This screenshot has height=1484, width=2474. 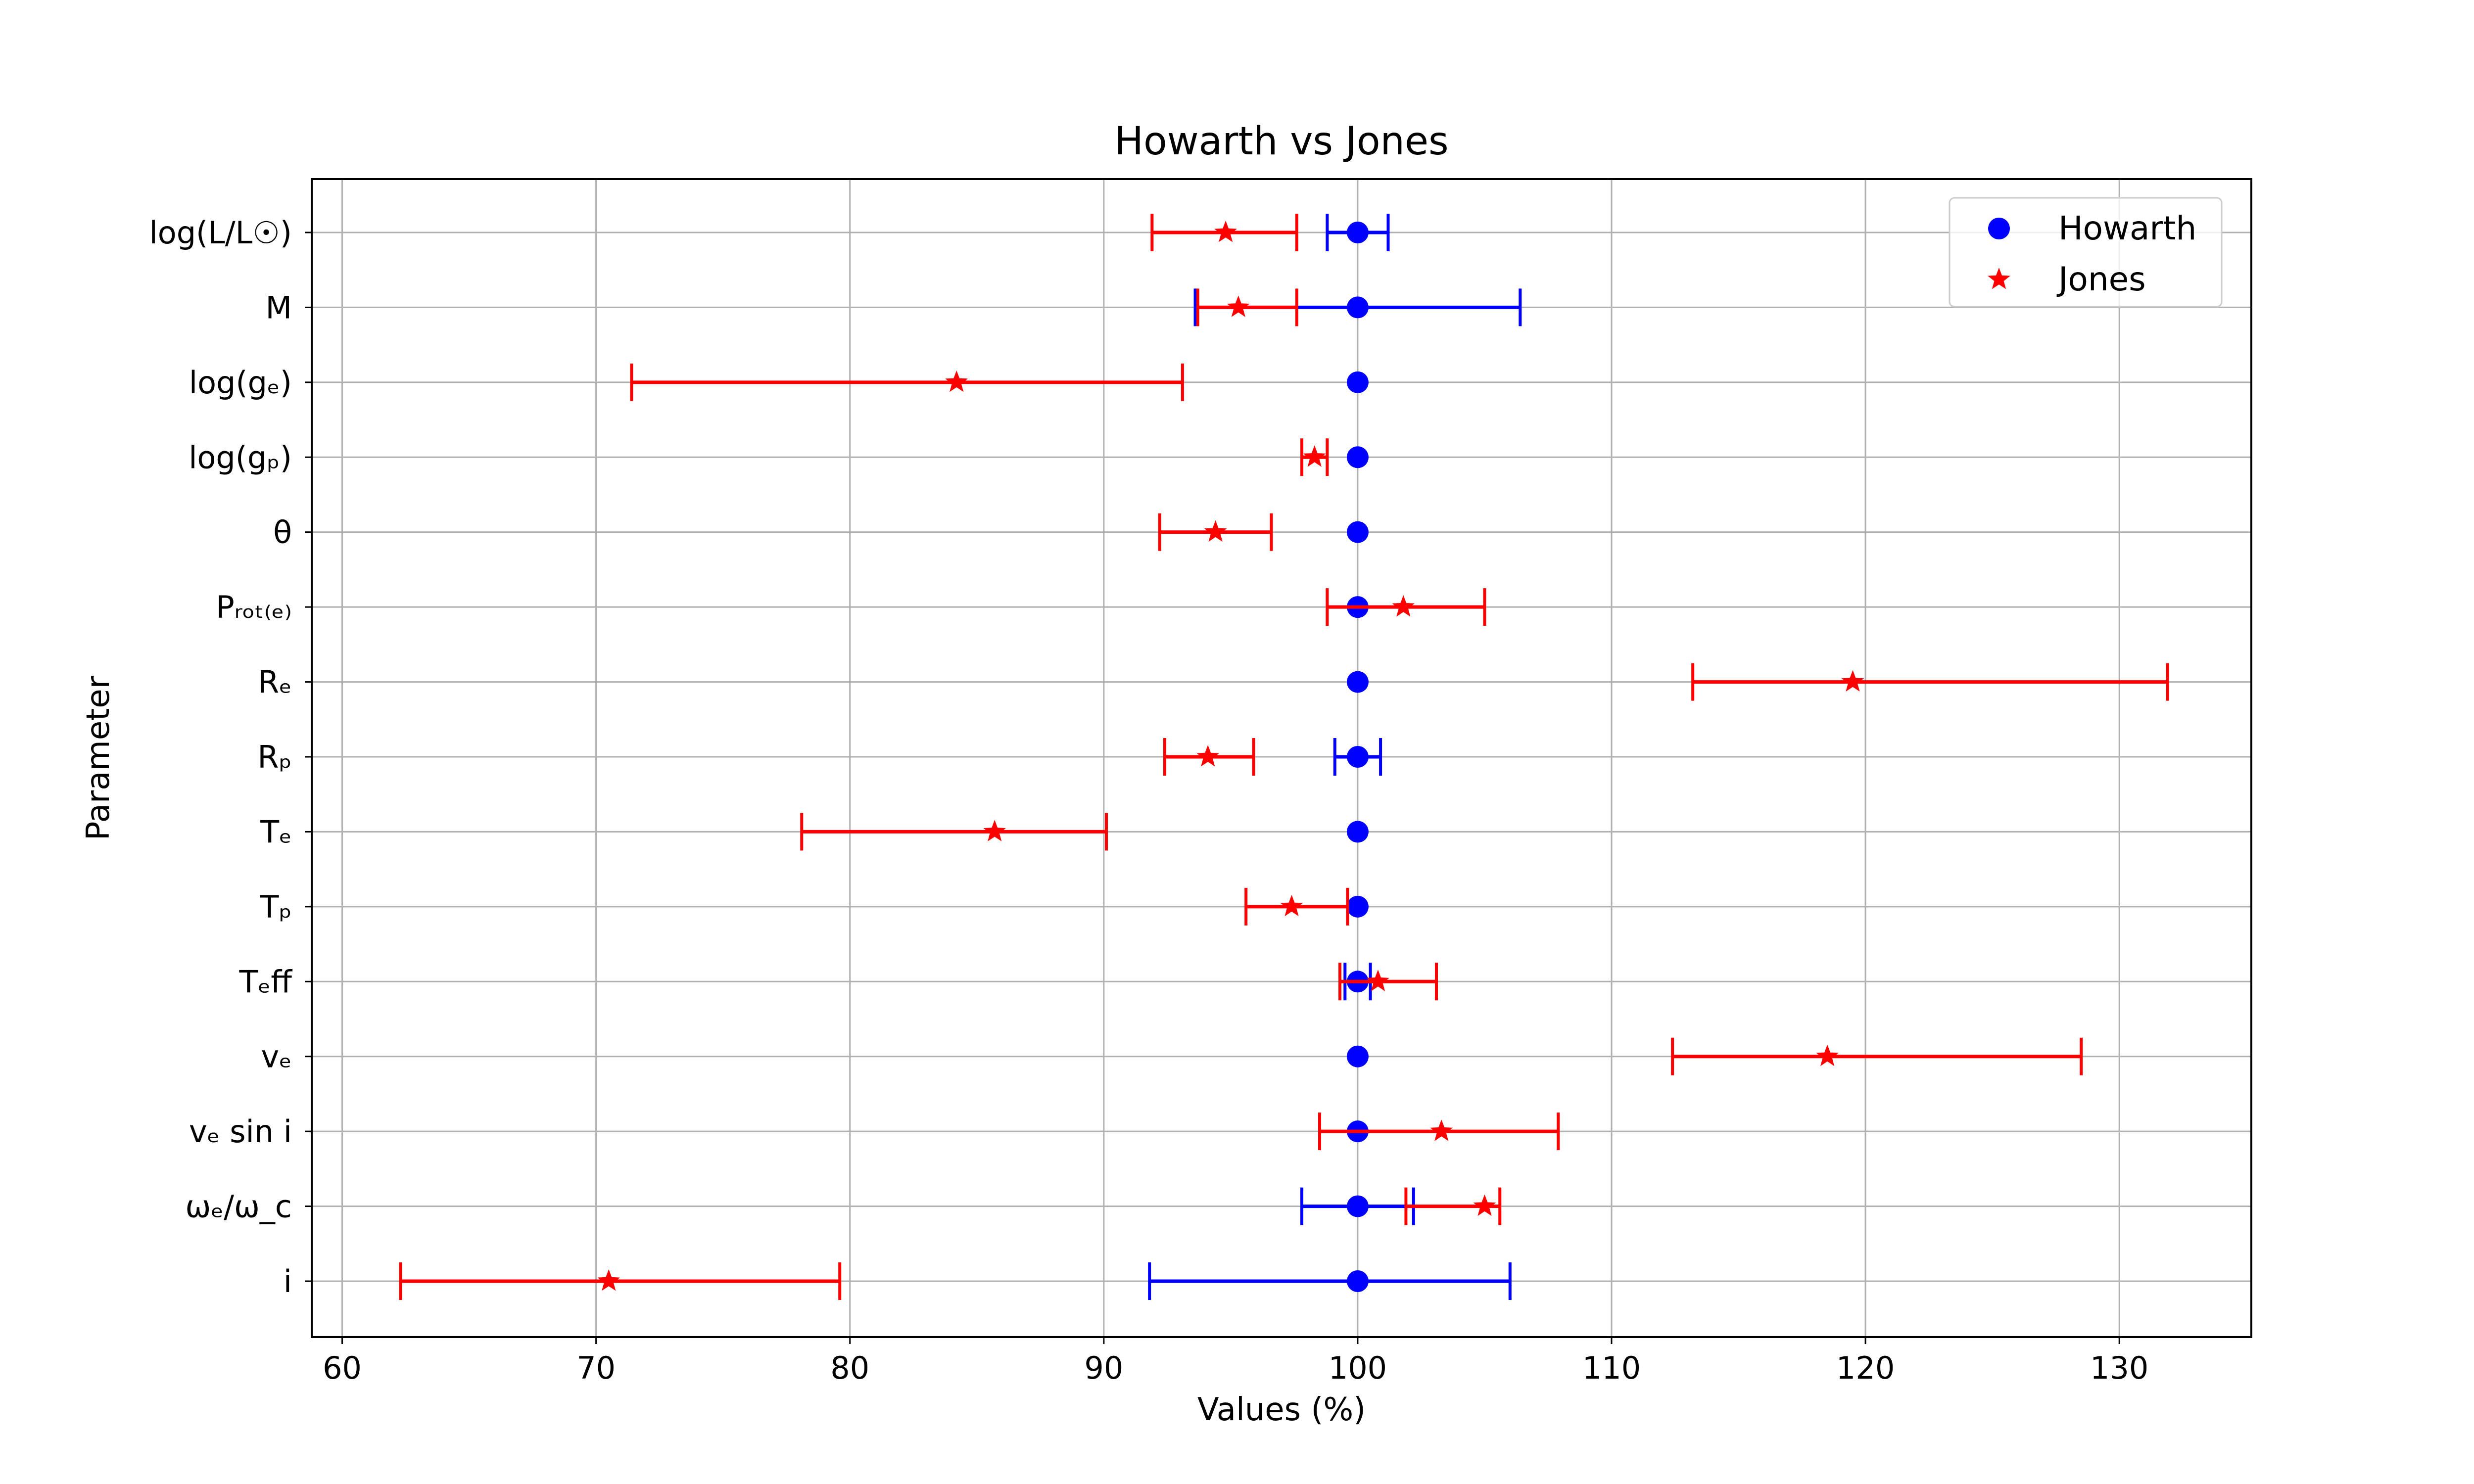 I want to click on y-tick-label: Pᵣₒₜ₍ₑ₎, so click(x=254, y=607).